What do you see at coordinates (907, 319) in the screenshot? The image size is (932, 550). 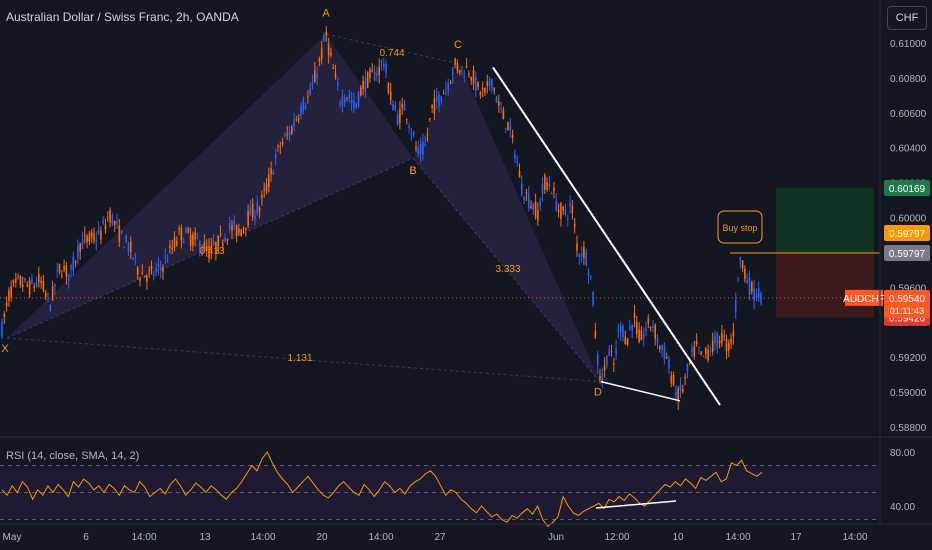 I see `stop-loss-tag: 0.59426` at bounding box center [907, 319].